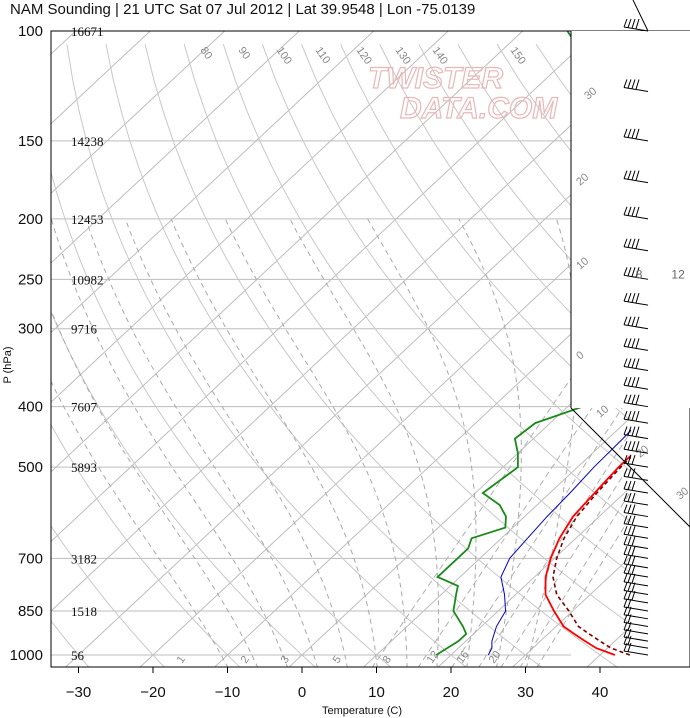 The height and width of the screenshot is (718, 690). Describe the element at coordinates (181, 660) in the screenshot. I see `wetbulb-label: 1` at that location.